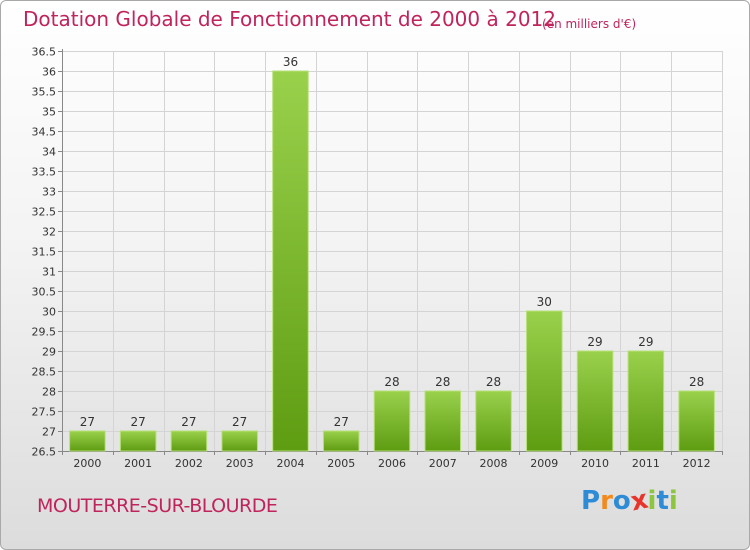 This screenshot has height=550, width=750. Describe the element at coordinates (697, 463) in the screenshot. I see `x-tick-label: 2012` at that location.